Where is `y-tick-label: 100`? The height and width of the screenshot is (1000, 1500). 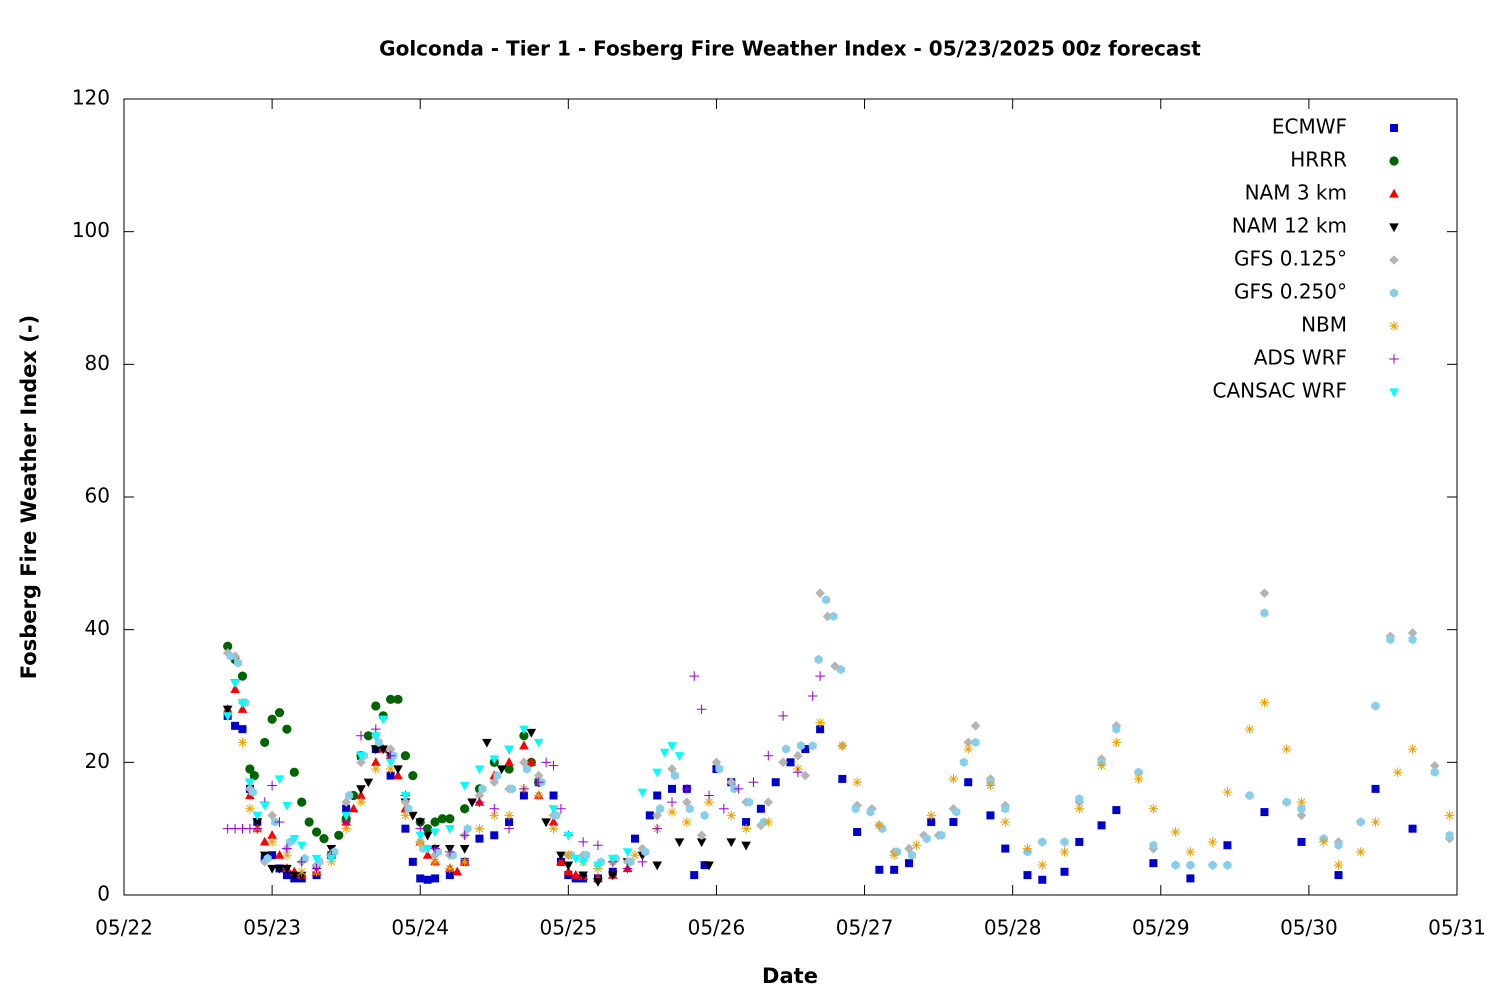 y-tick-label: 100 is located at coordinates (91, 230).